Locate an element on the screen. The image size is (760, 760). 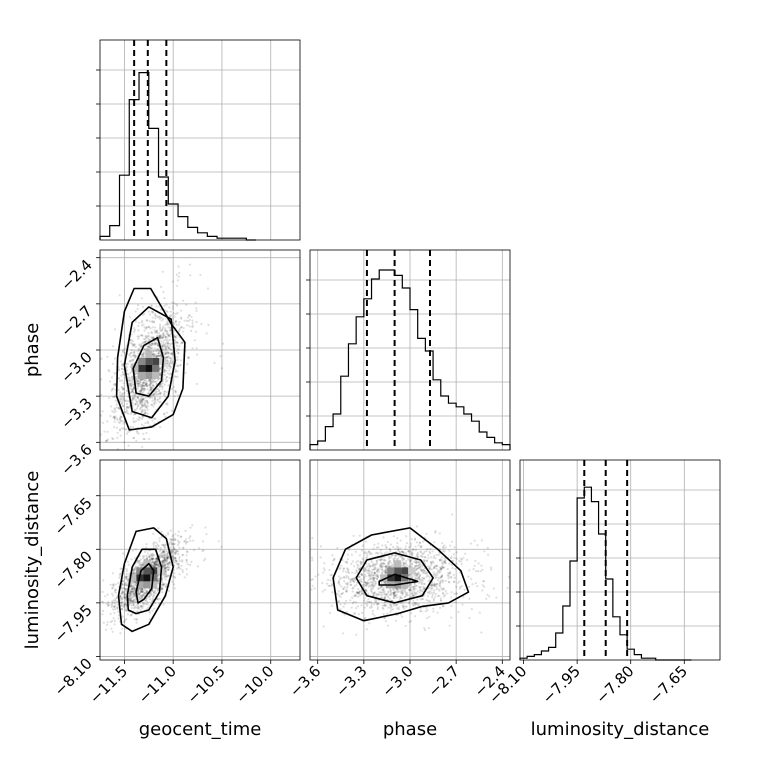
panel-phase-vs-luminosity-distance-content is located at coordinates (410, 574).